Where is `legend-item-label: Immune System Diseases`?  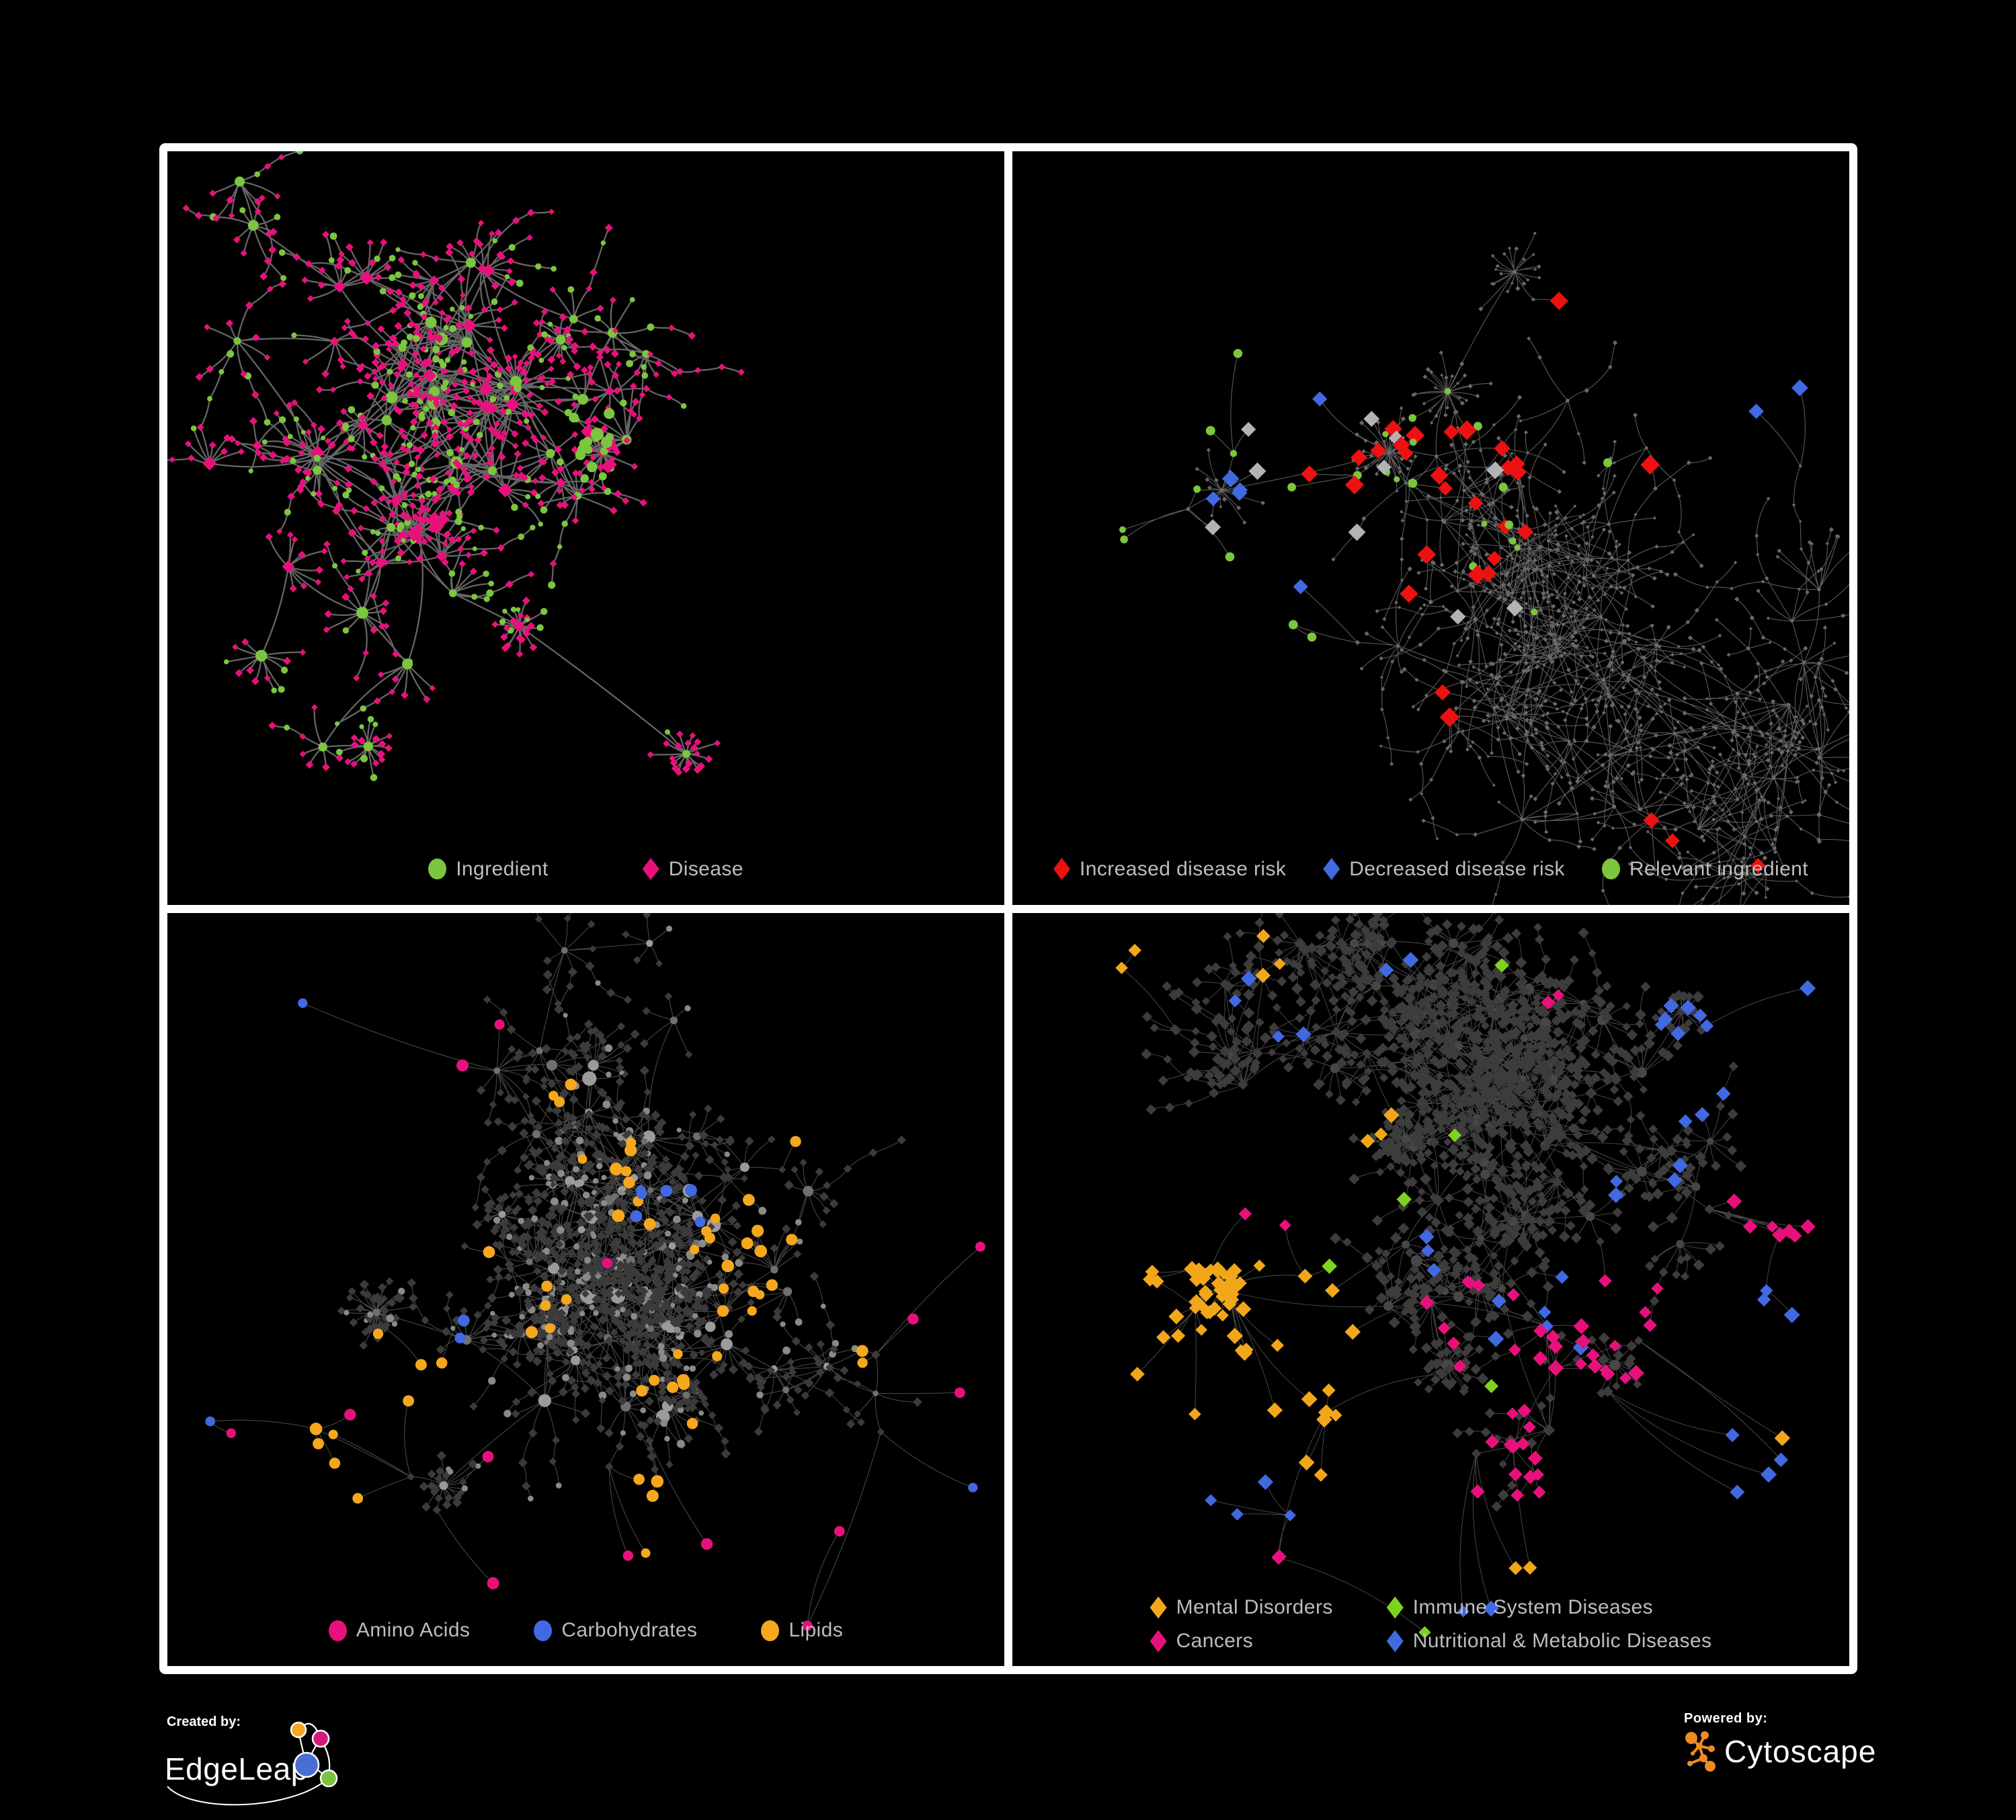
legend-item-label: Immune System Diseases is located at coordinates (1532, 1607).